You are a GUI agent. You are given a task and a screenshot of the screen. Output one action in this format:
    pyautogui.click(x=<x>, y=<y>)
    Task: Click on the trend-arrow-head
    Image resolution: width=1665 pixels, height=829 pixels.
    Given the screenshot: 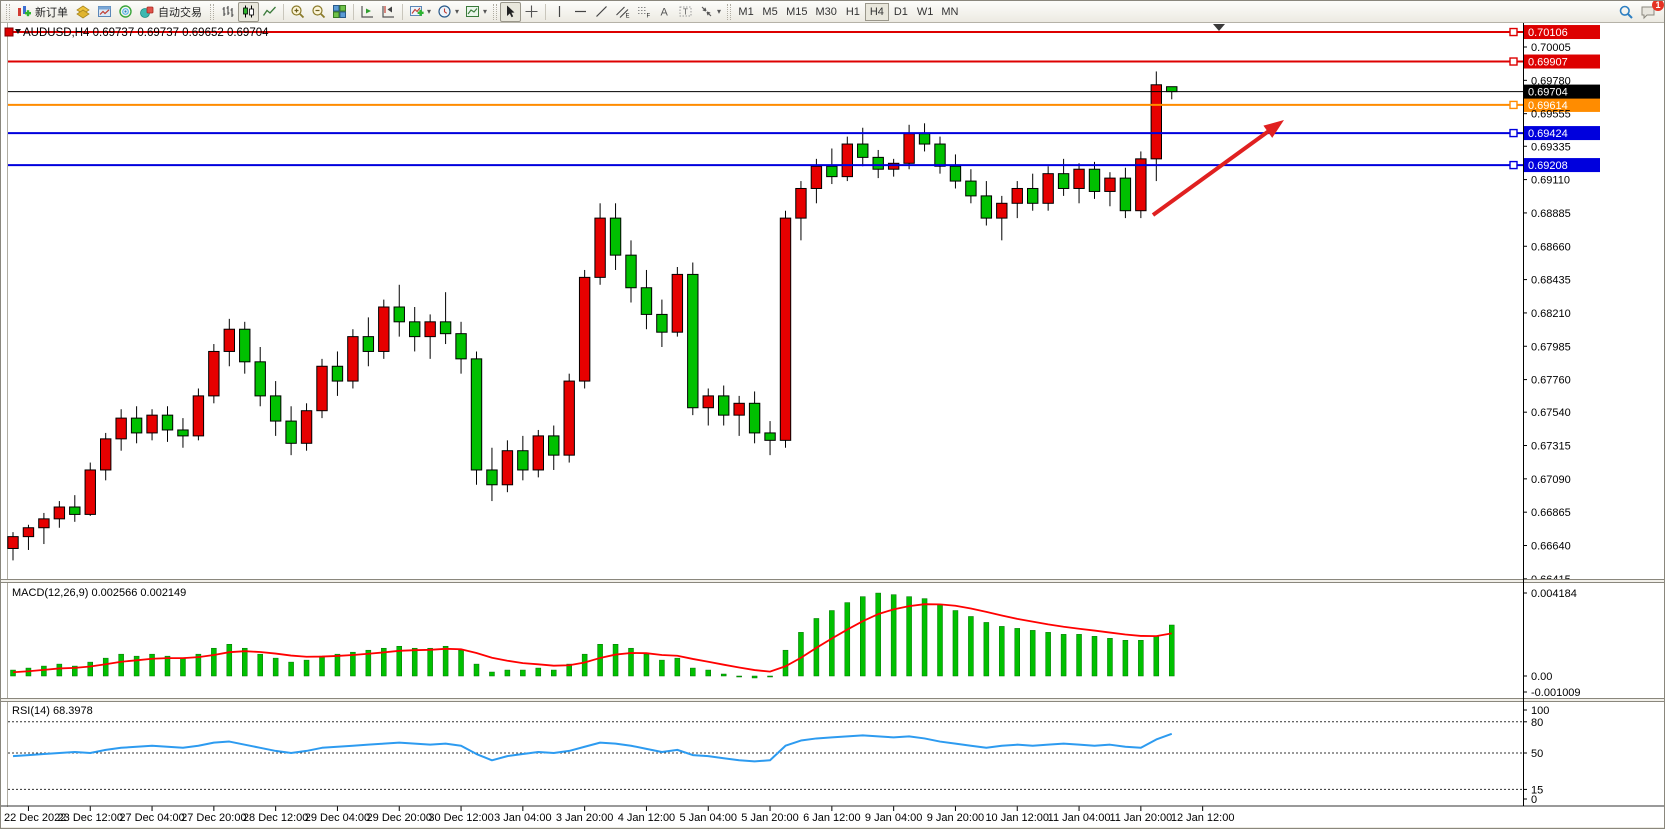 What is the action you would take?
    pyautogui.click(x=1273, y=129)
    